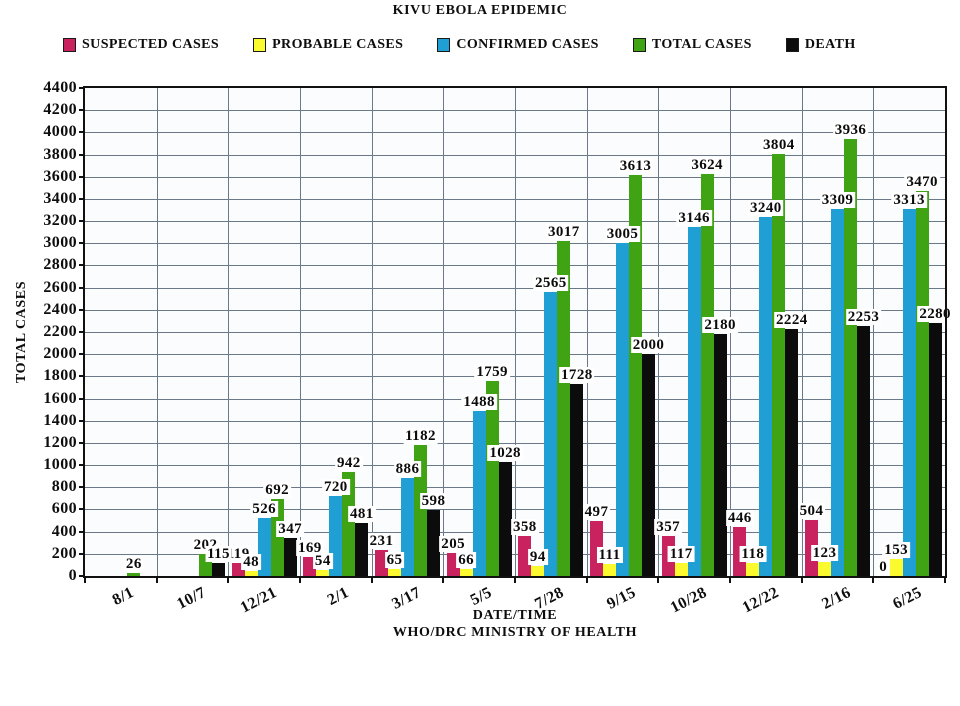 This screenshot has height=706, width=960. What do you see at coordinates (681, 554) in the screenshot?
I see `value-label-probable-cases-10/28: 117` at bounding box center [681, 554].